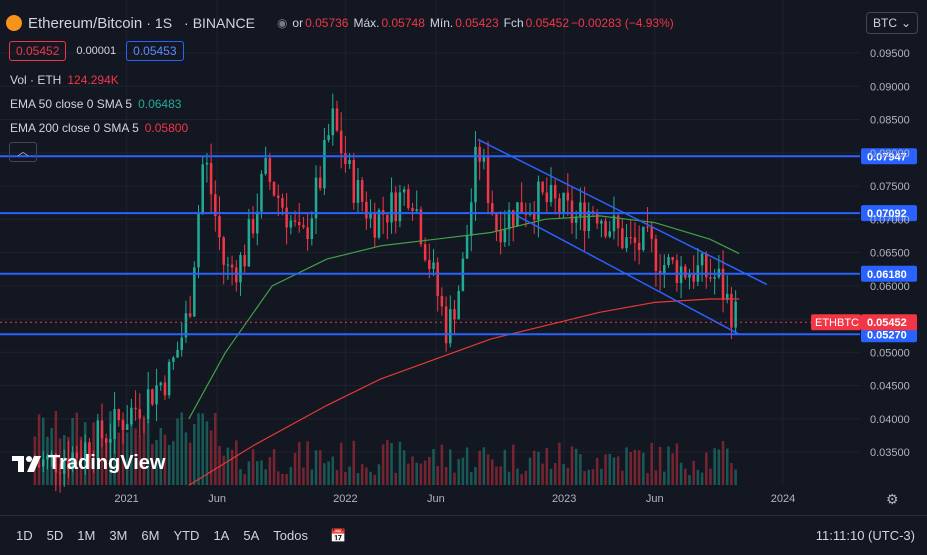 This screenshot has height=555, width=927. What do you see at coordinates (282, 23) in the screenshot?
I see `visibility-icon: ◉` at bounding box center [282, 23].